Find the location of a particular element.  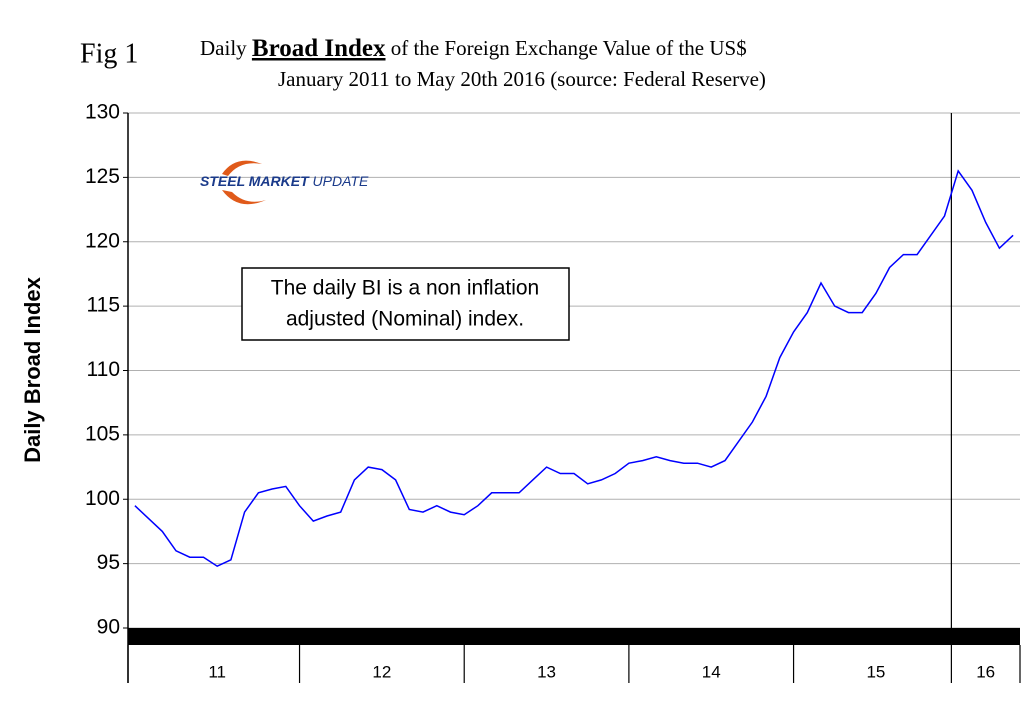

y-tick-label: 125 is located at coordinates (102, 176).